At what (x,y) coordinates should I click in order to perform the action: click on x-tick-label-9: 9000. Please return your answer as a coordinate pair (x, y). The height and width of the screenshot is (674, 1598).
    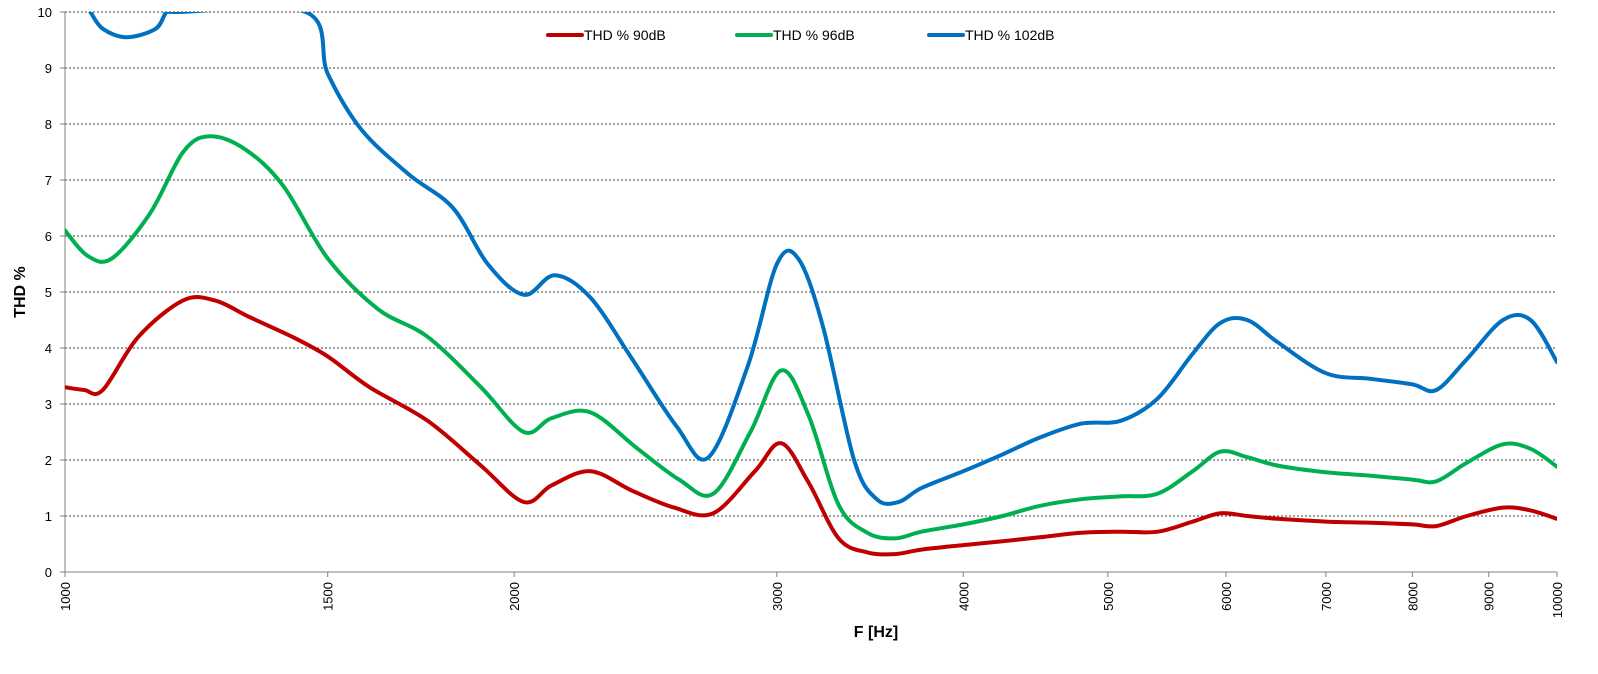
    Looking at the image, I should click on (1489, 596).